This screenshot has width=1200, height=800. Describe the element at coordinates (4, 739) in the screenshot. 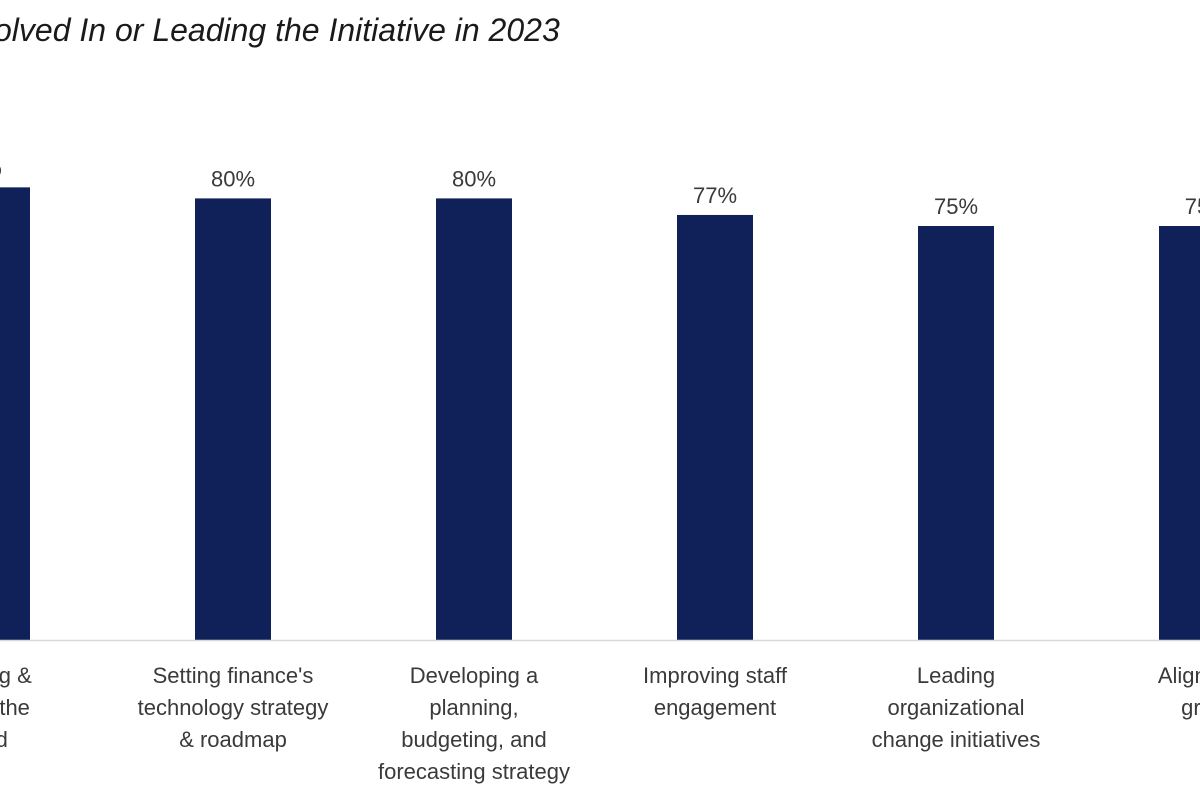

I see `category-label-0-line-2: ard` at that location.